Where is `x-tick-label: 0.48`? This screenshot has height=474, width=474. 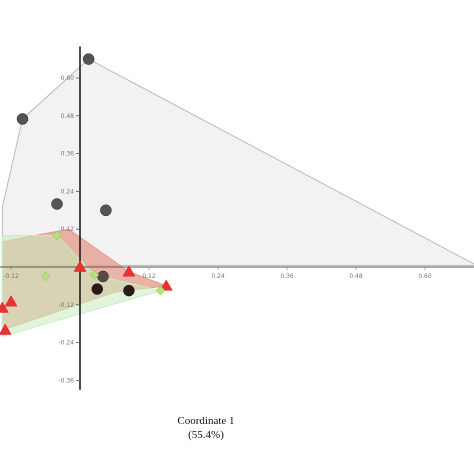 x-tick-label: 0.48 is located at coordinates (356, 276).